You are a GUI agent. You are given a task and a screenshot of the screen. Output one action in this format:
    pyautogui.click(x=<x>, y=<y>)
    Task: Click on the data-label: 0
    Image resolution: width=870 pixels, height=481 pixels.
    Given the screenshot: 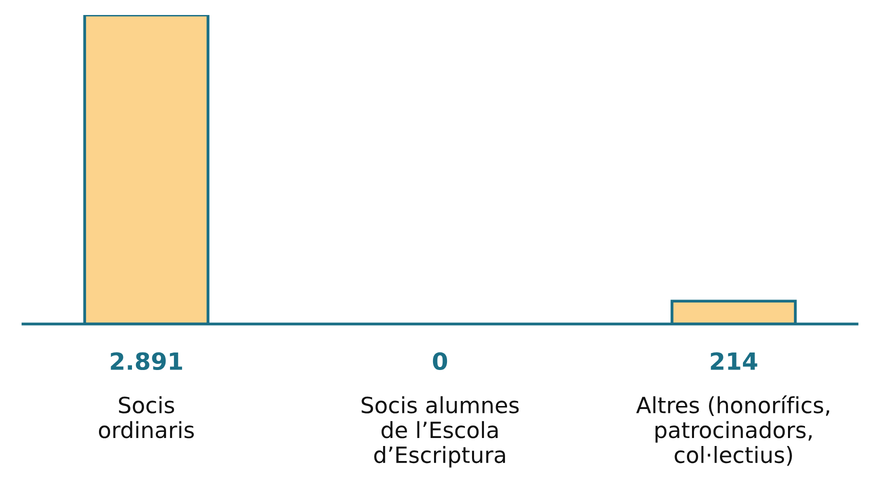 What is the action you would take?
    pyautogui.click(x=440, y=361)
    